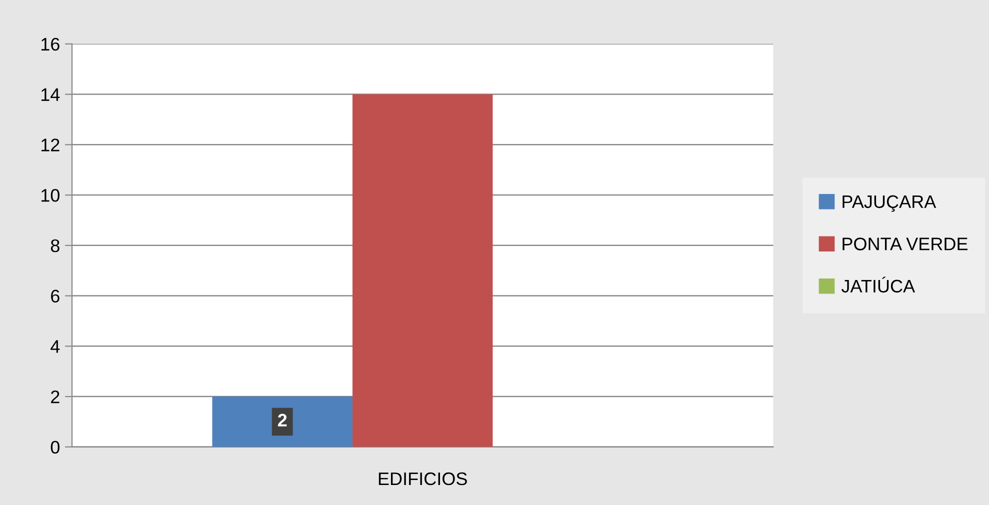 This screenshot has width=989, height=505. I want to click on y-tick-label: 8, so click(55, 245).